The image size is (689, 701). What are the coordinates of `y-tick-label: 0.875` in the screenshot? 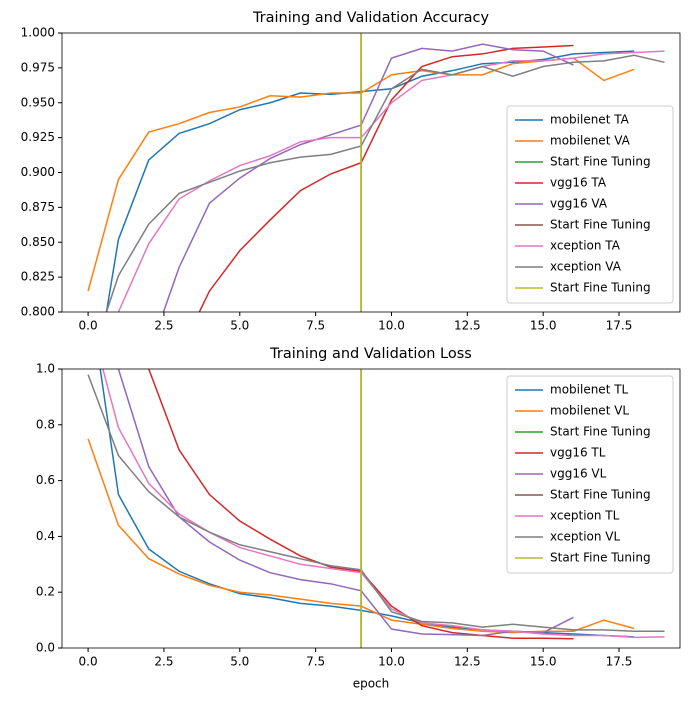 It's located at (38, 207).